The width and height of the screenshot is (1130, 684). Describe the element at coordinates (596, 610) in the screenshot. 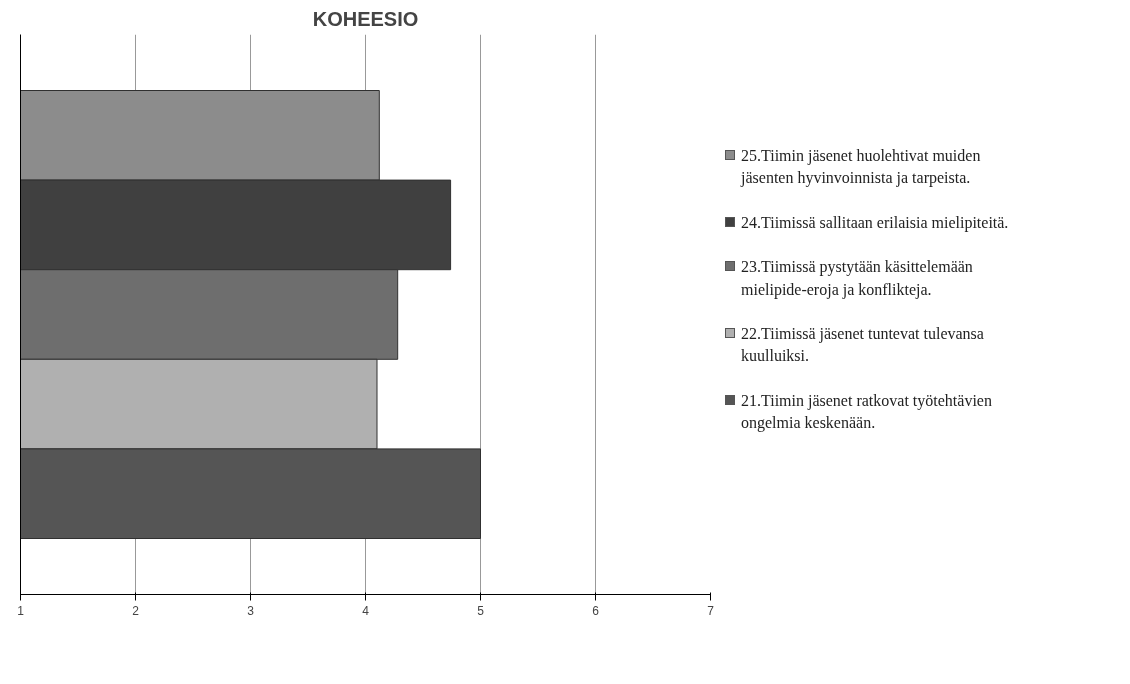

I see `x-tick-label: 6` at that location.